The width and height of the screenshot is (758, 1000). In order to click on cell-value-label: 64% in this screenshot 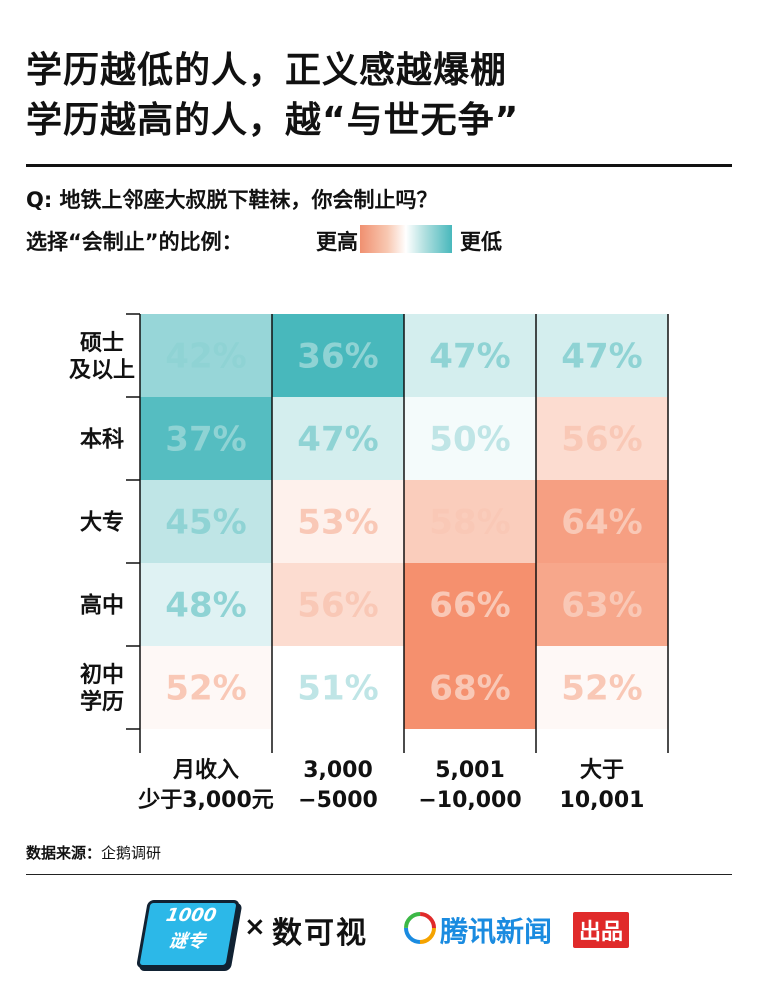, I will do `click(601, 523)`.